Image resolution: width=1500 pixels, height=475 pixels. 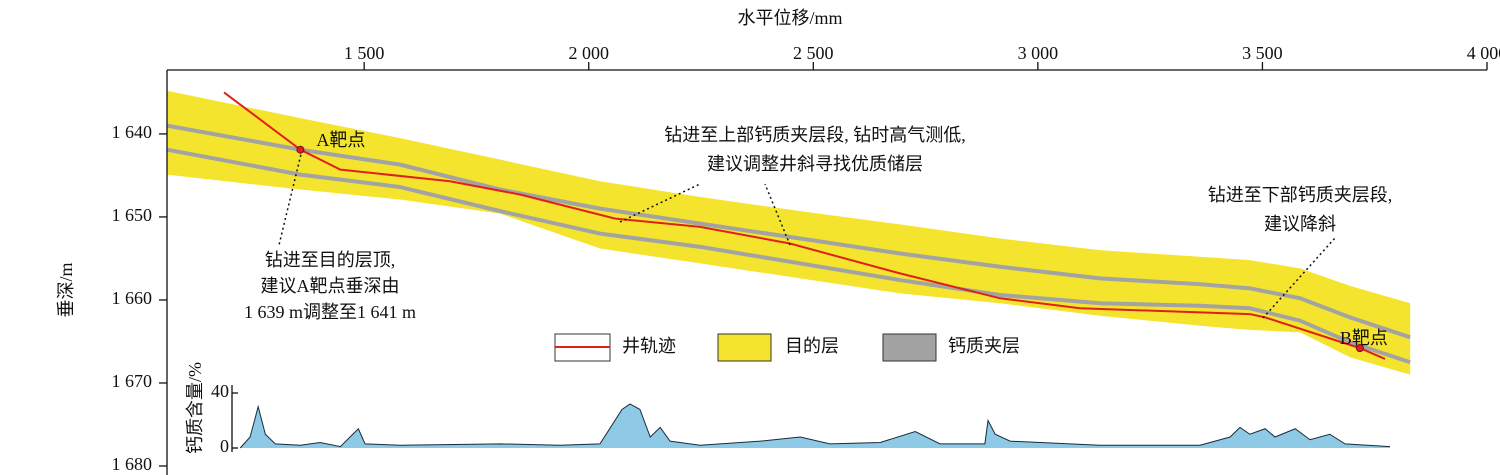 I want to click on x-tick-label: 1 500, so click(x=364, y=53).